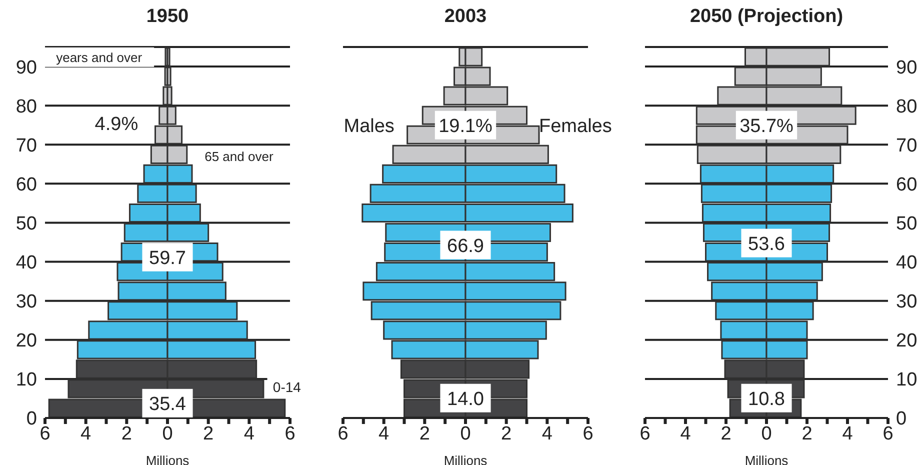 Image resolution: width=924 pixels, height=465 pixels. Describe the element at coordinates (465, 17) in the screenshot. I see `chart-title: 2003` at that location.